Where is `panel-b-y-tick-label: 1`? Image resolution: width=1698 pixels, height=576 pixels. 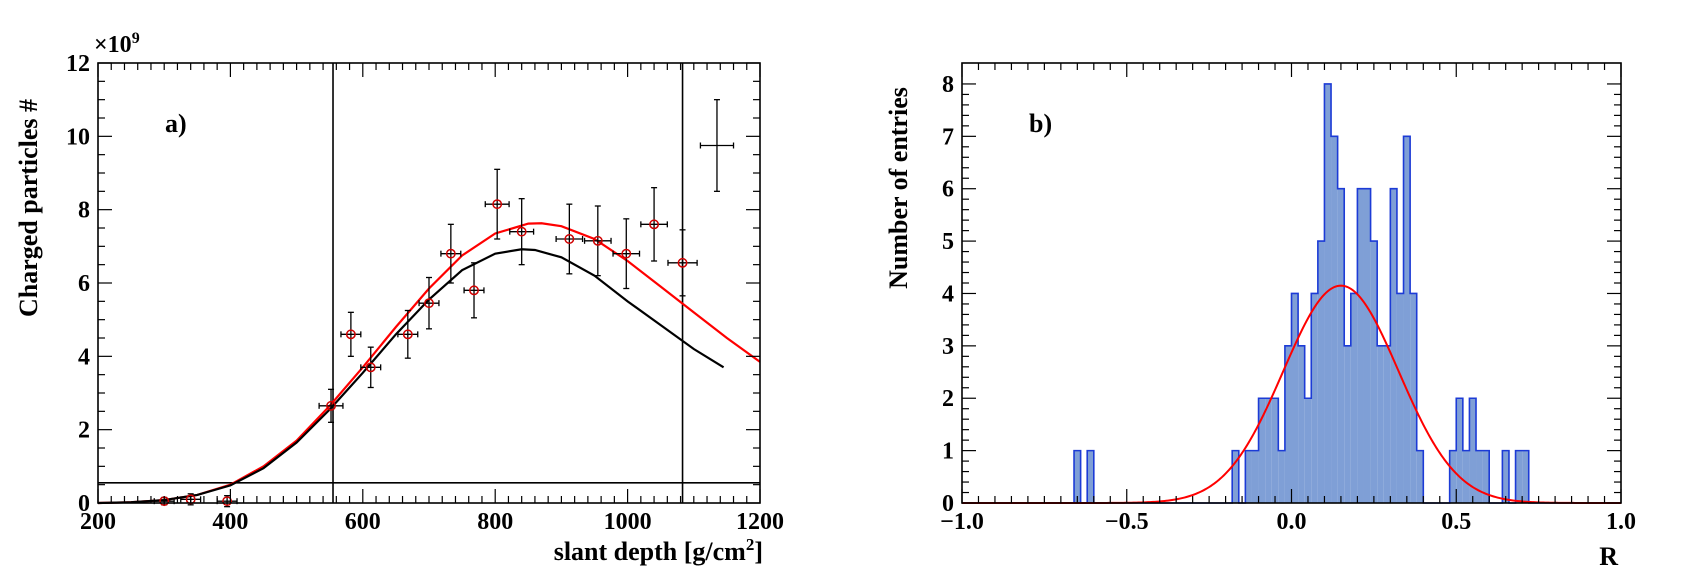
panel-b-y-tick-label: 1 is located at coordinates (948, 452).